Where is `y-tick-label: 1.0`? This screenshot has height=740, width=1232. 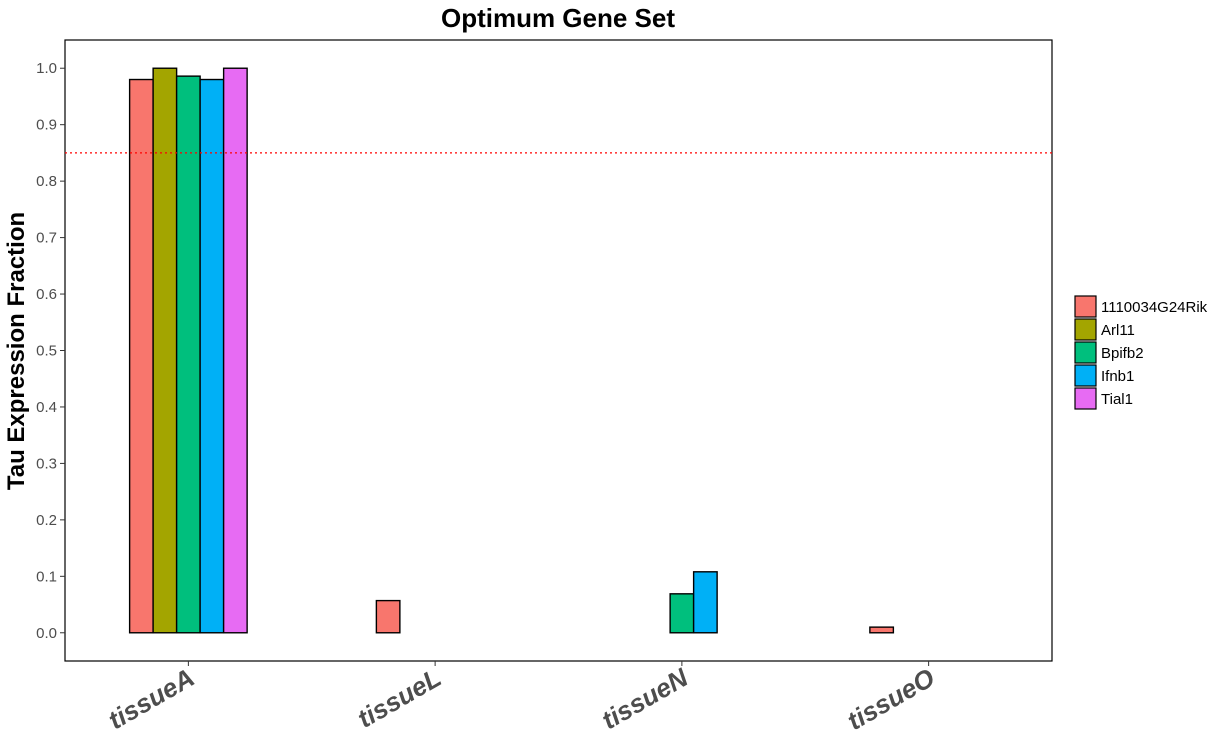 y-tick-label: 1.0 is located at coordinates (46, 68).